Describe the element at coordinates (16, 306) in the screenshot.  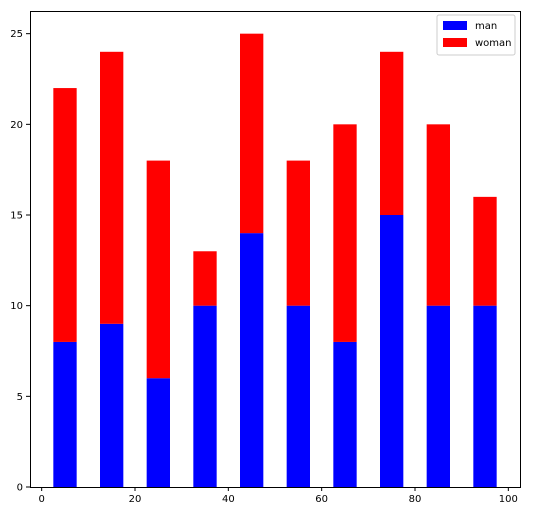
I see `y-tick-label-10: 10` at that location.